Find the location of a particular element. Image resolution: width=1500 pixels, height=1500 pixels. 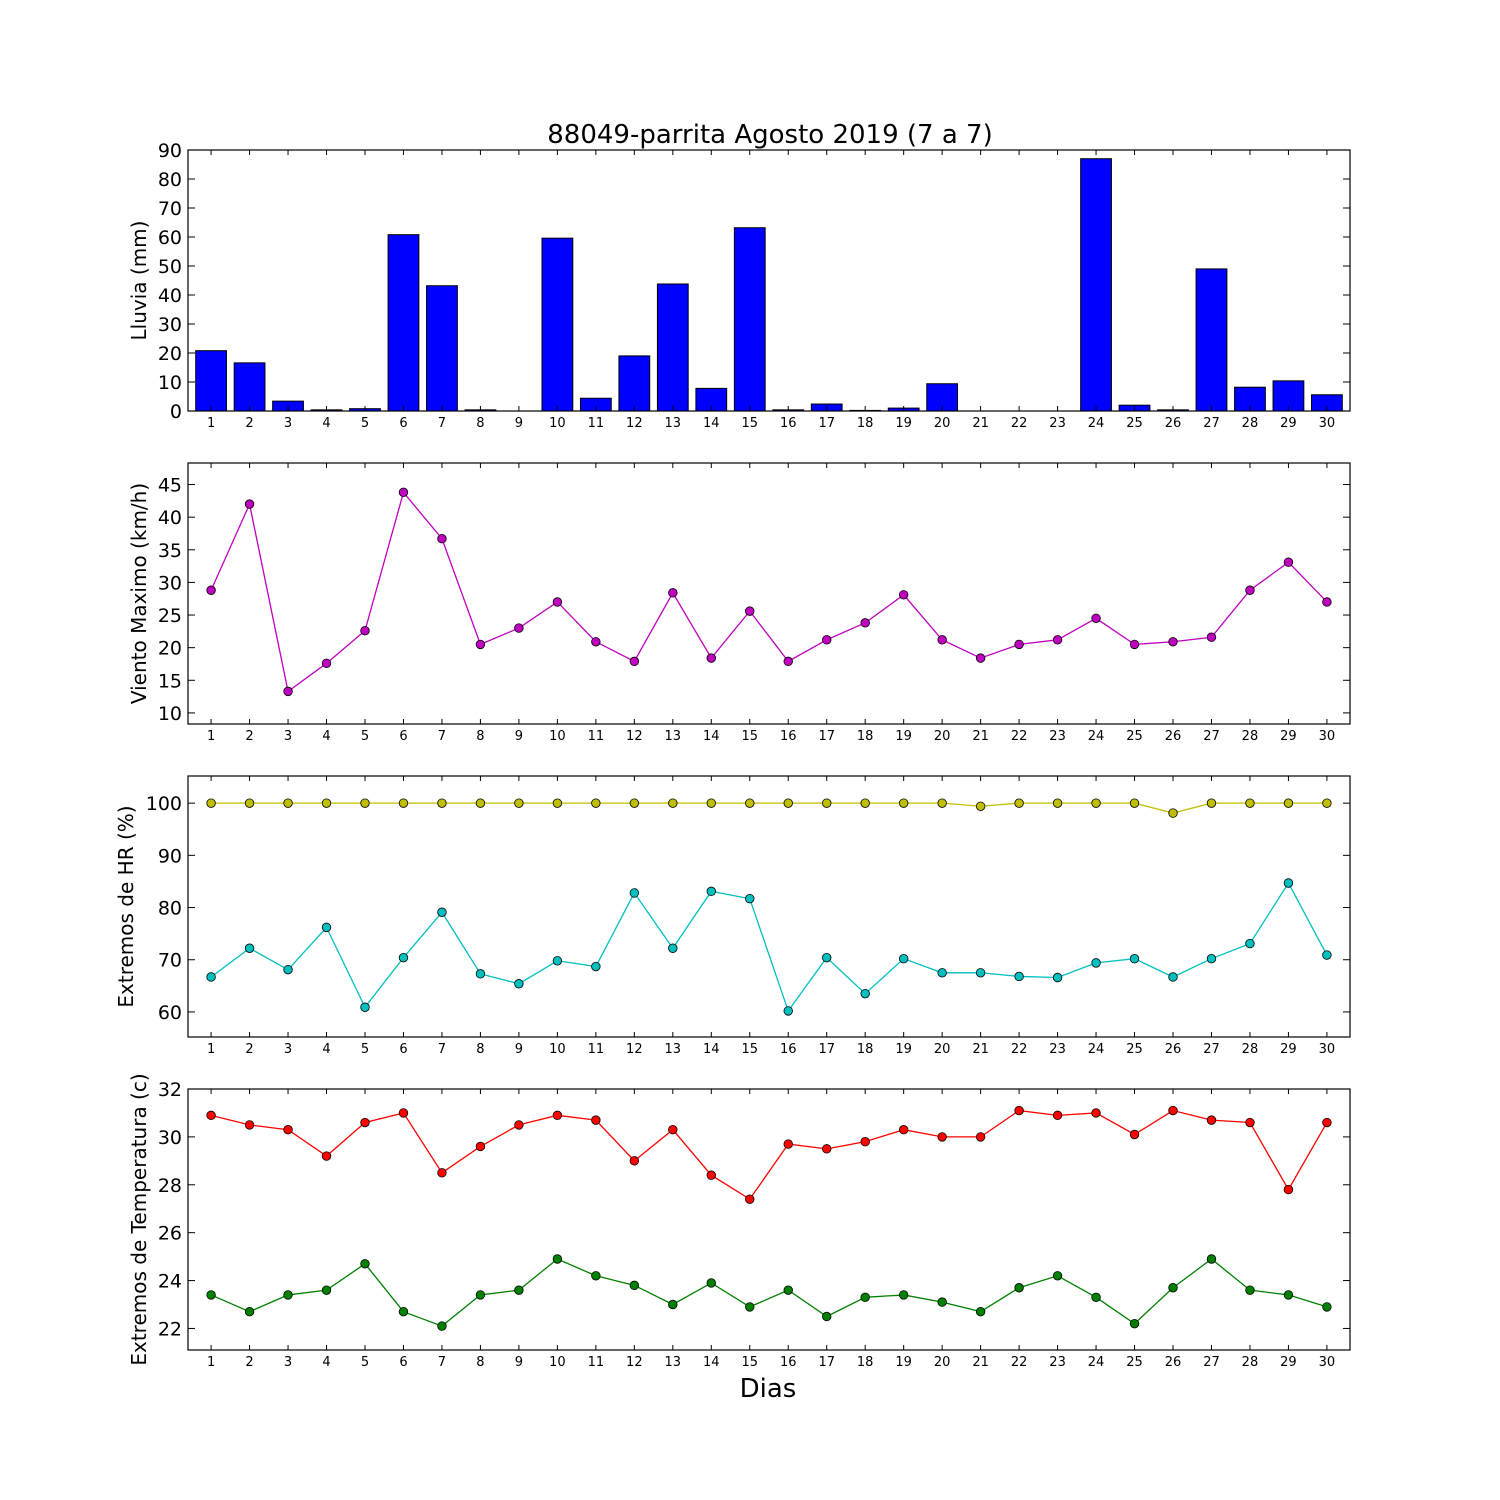

y-tick-label: 32 is located at coordinates (170, 1090).